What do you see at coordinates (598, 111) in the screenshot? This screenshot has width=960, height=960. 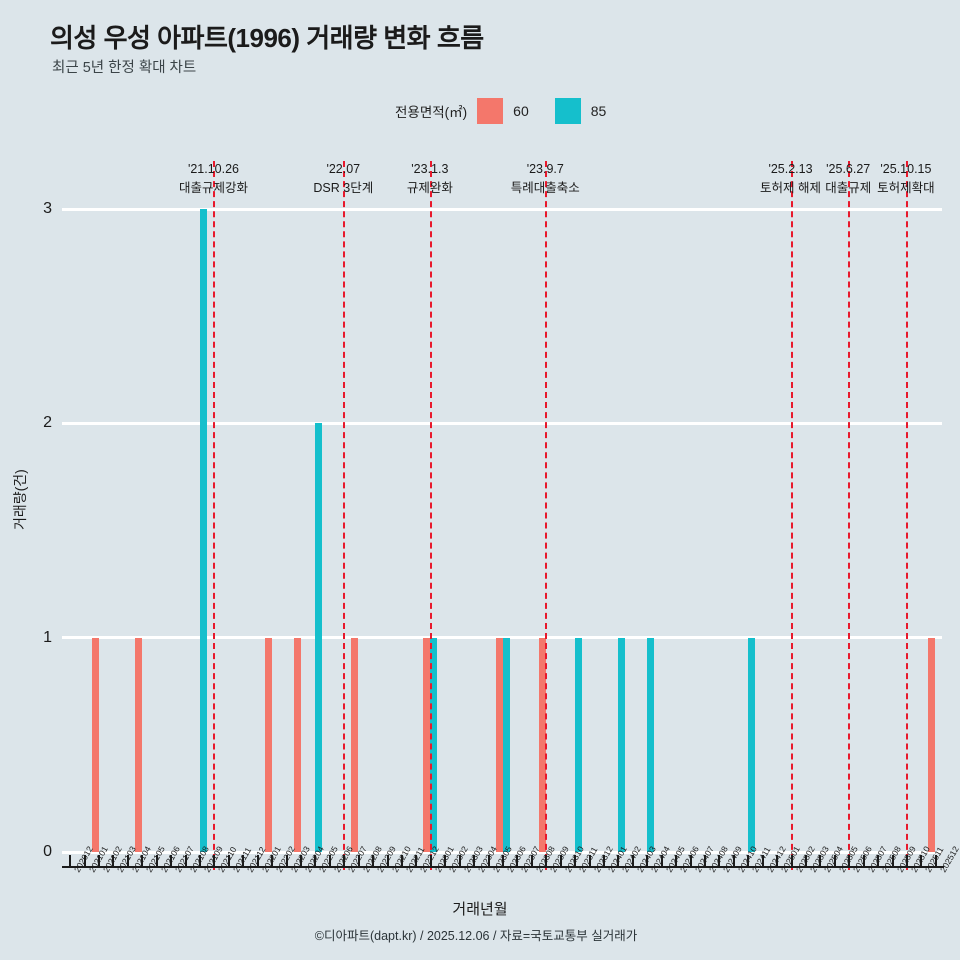 I see `legend-label-85: 85` at bounding box center [598, 111].